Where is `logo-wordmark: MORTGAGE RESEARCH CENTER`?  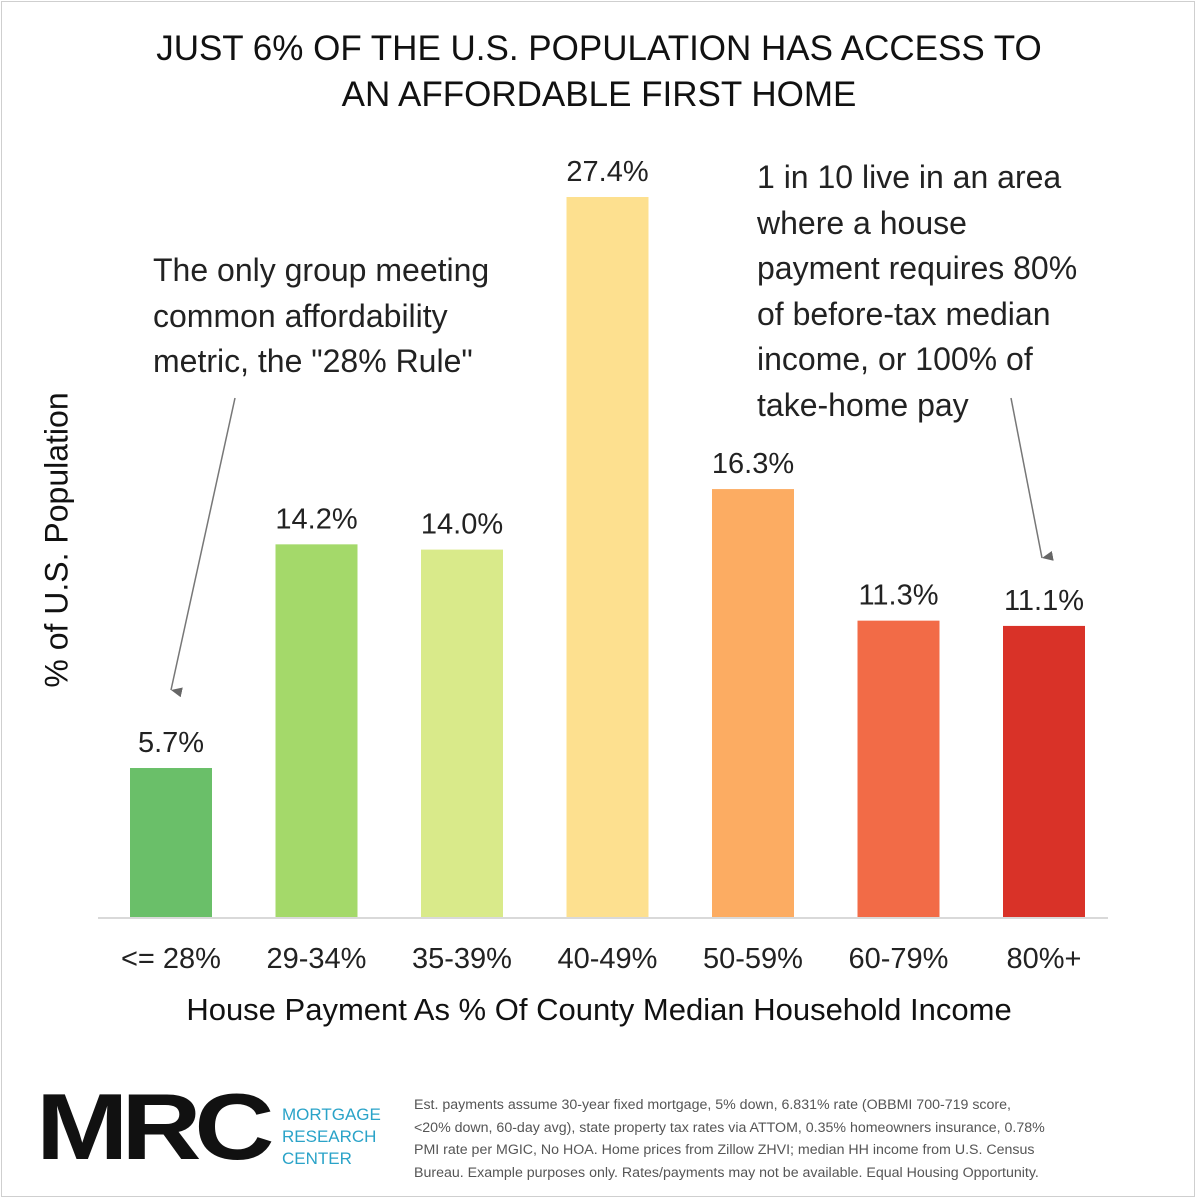 logo-wordmark: MORTGAGE RESEARCH CENTER is located at coordinates (331, 1137).